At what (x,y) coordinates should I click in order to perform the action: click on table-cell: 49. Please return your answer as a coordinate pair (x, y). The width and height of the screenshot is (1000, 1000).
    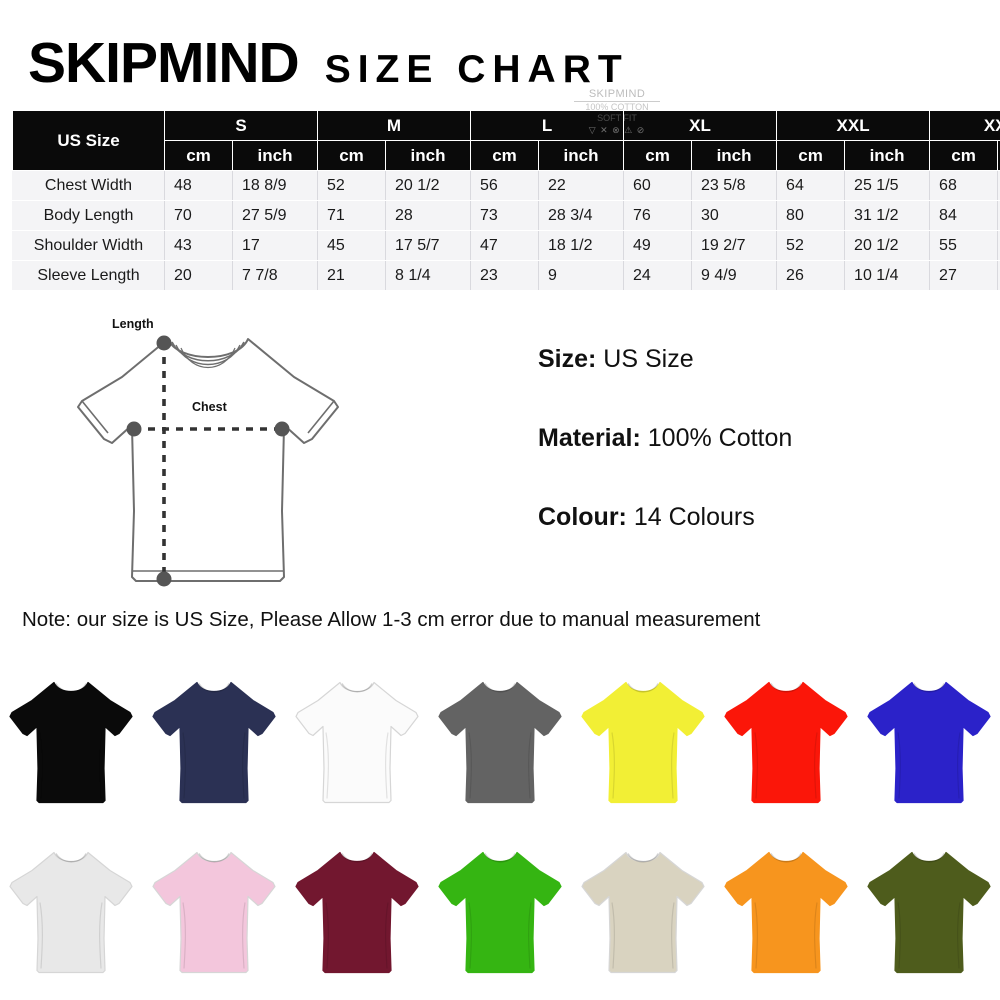
    Looking at the image, I should click on (658, 245).